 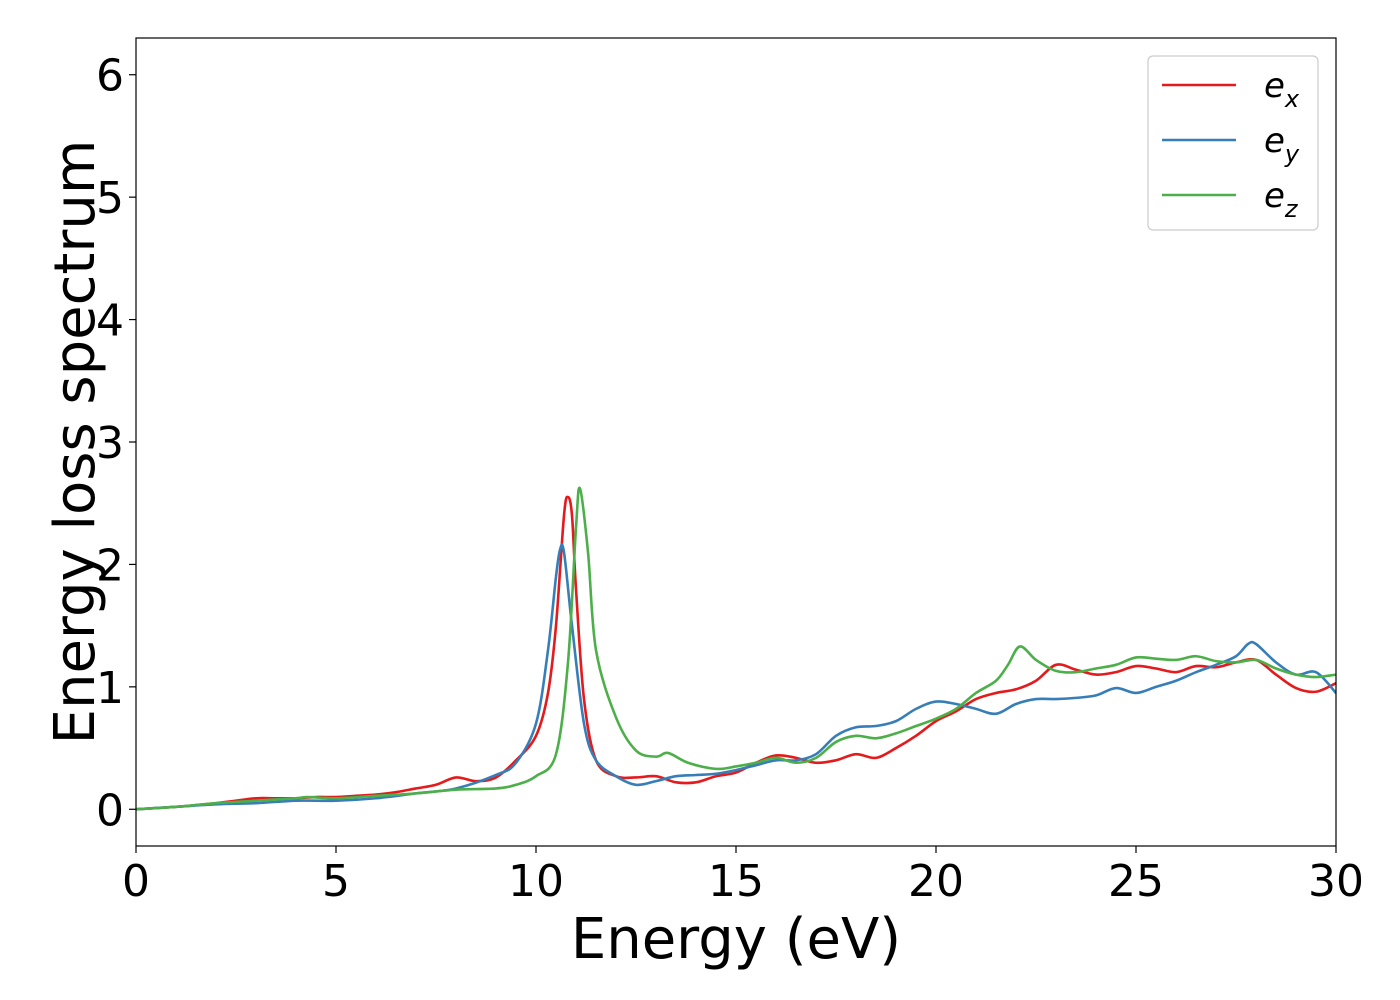 I want to click on x-tick-label: 10, so click(x=536, y=881).